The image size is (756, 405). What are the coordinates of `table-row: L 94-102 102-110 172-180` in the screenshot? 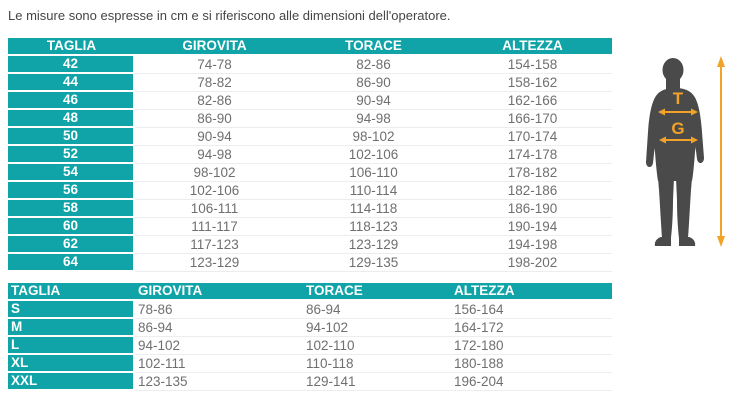 It's located at (310, 346).